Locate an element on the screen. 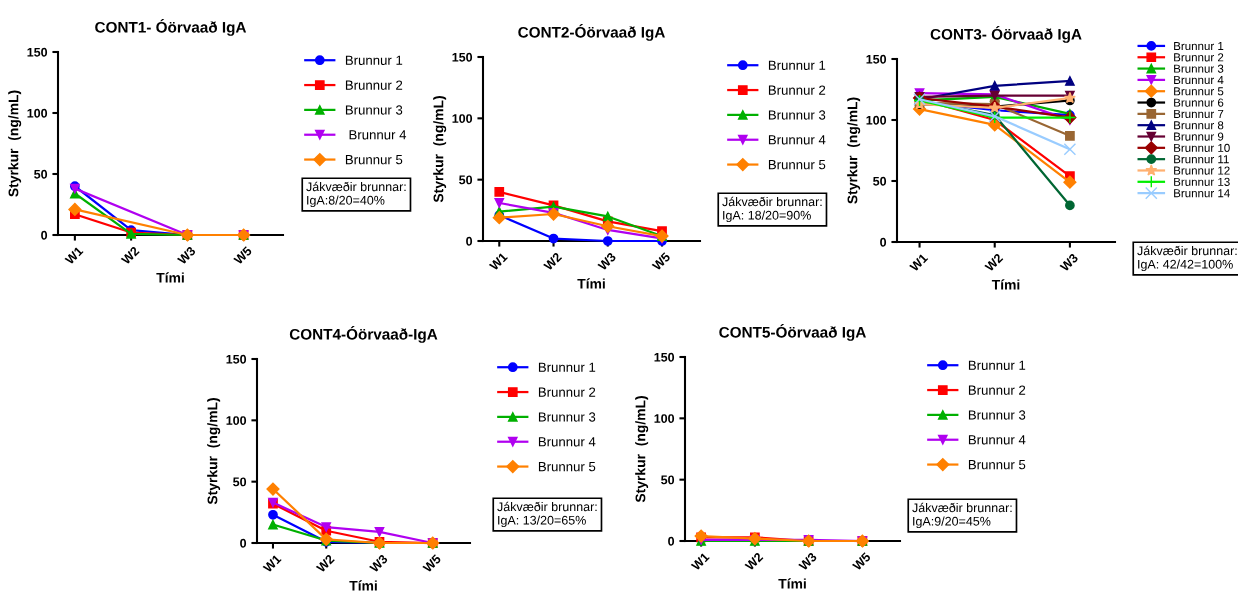  legend-label: Brunnur 12 is located at coordinates (1202, 170).